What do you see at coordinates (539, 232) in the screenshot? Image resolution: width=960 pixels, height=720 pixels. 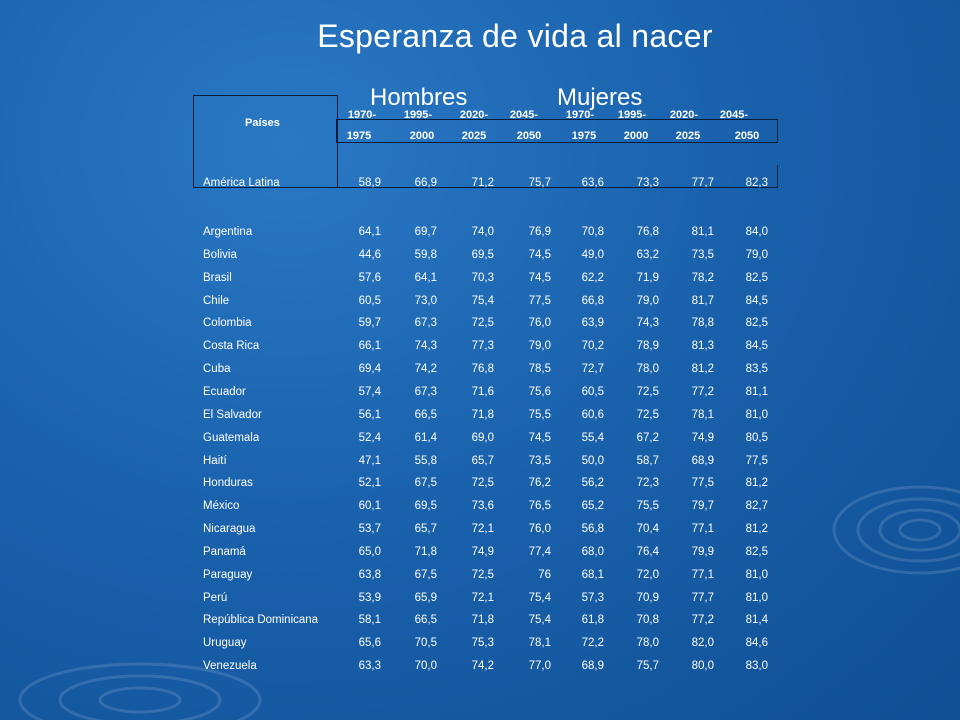 I see `table-row-value: 76,9` at bounding box center [539, 232].